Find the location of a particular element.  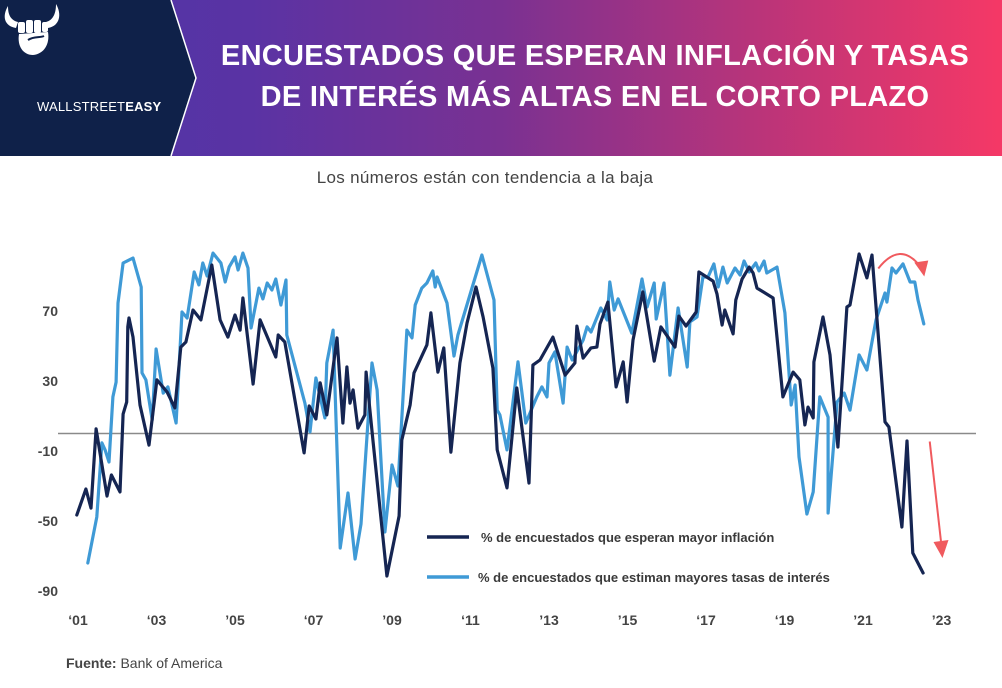

brand-name-bold: EASY is located at coordinates (143, 106).